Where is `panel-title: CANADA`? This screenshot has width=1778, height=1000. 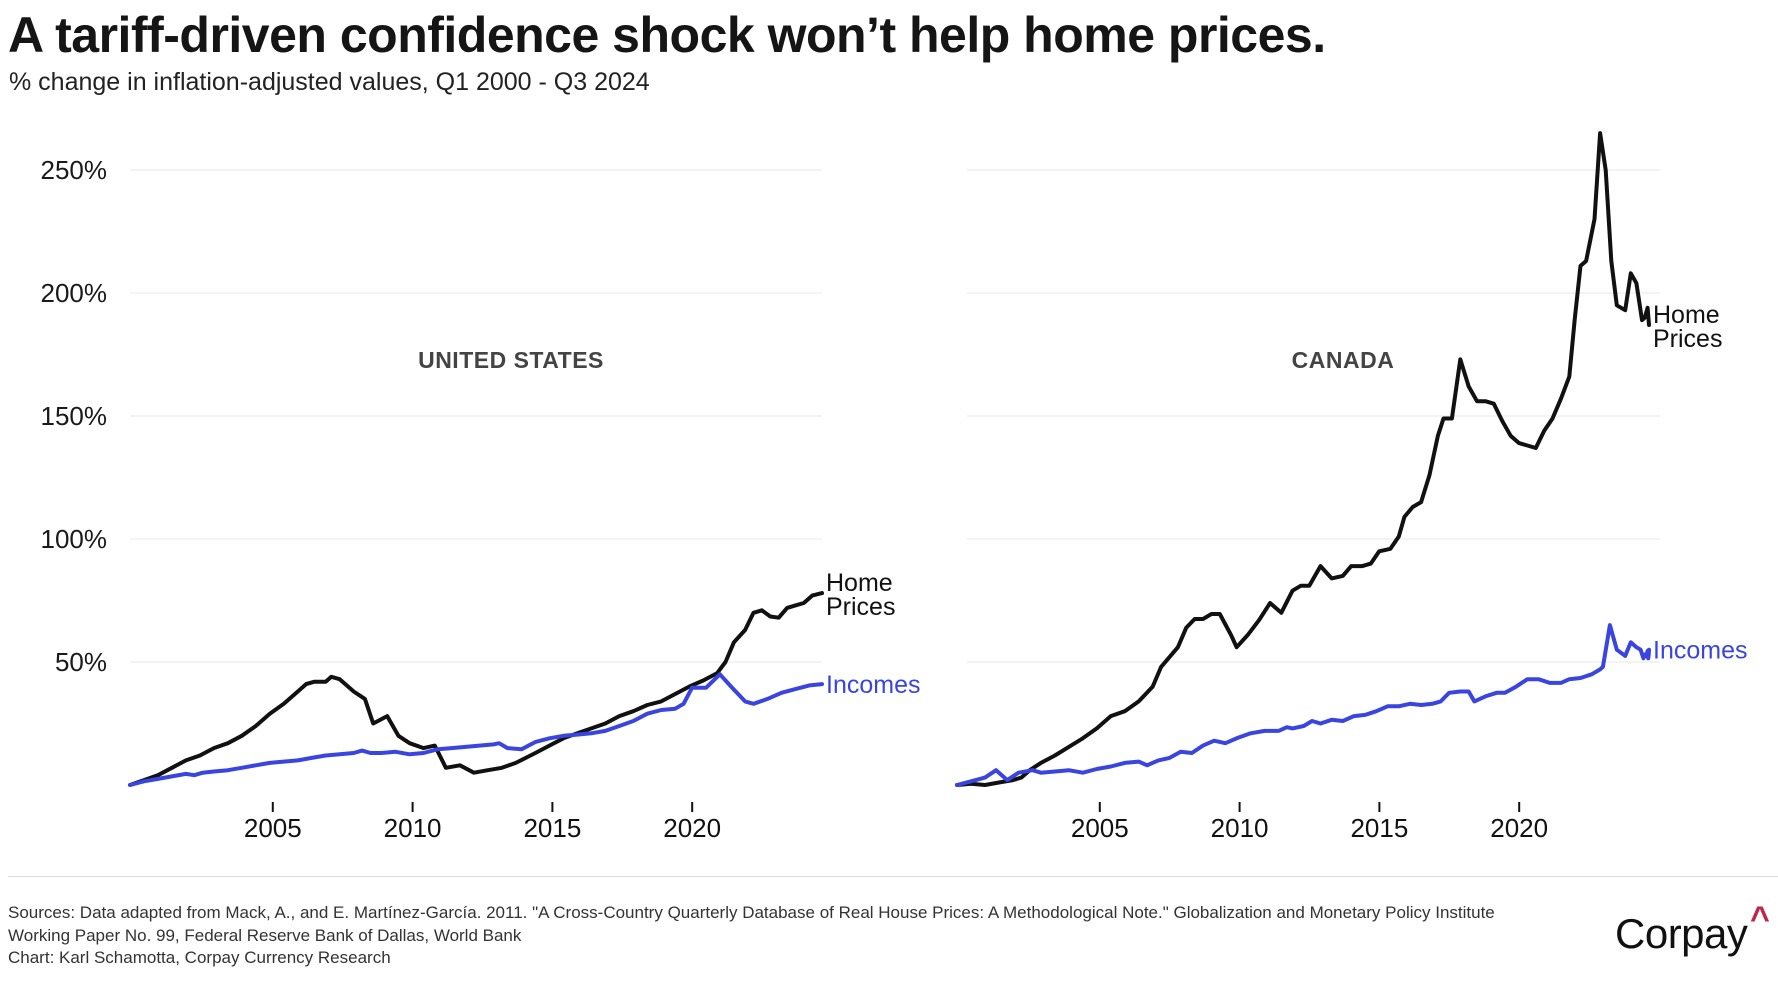
panel-title: CANADA is located at coordinates (1343, 360).